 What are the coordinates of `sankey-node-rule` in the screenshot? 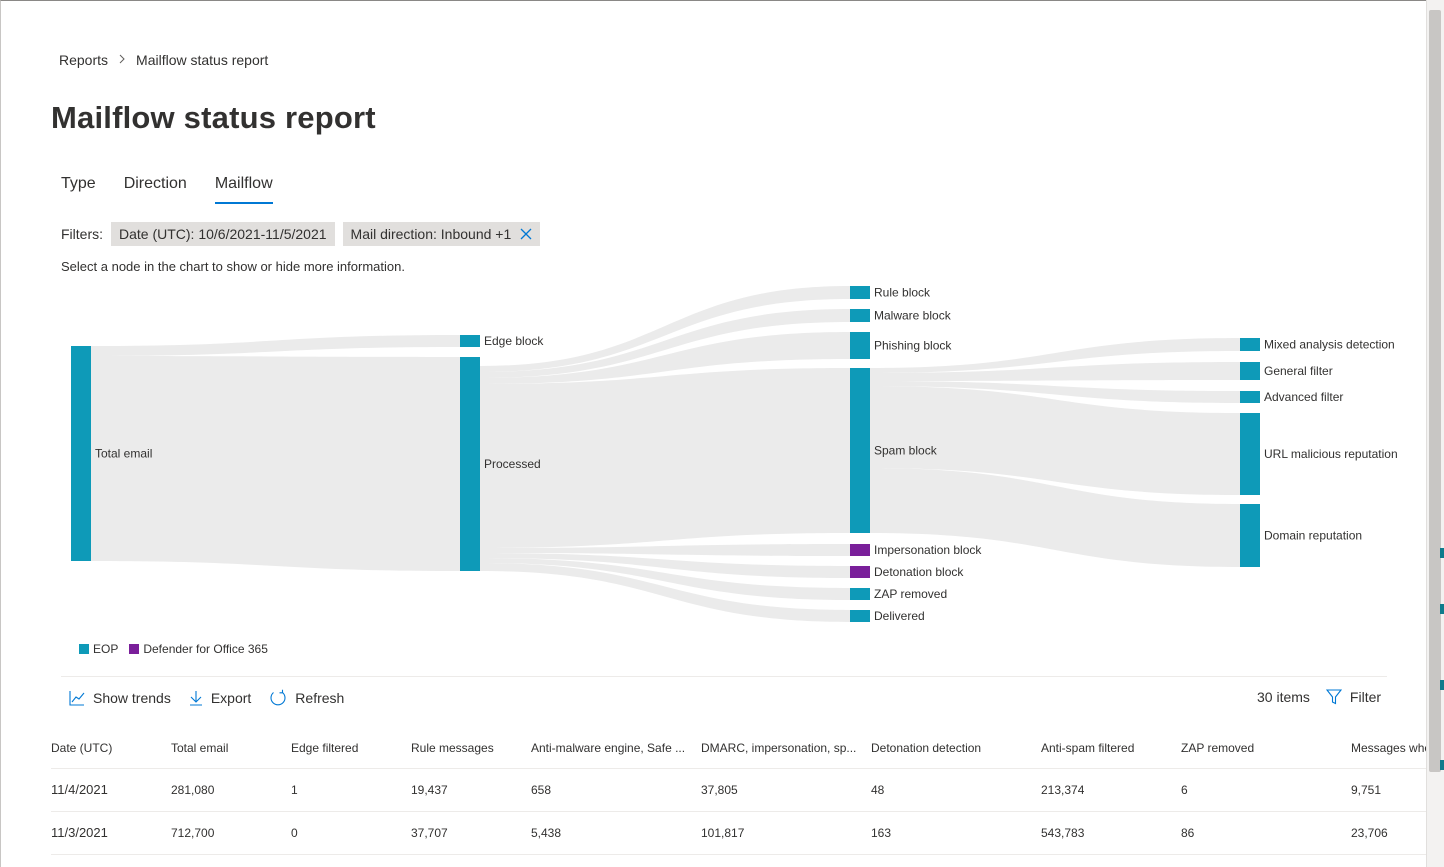 It's located at (860, 292).